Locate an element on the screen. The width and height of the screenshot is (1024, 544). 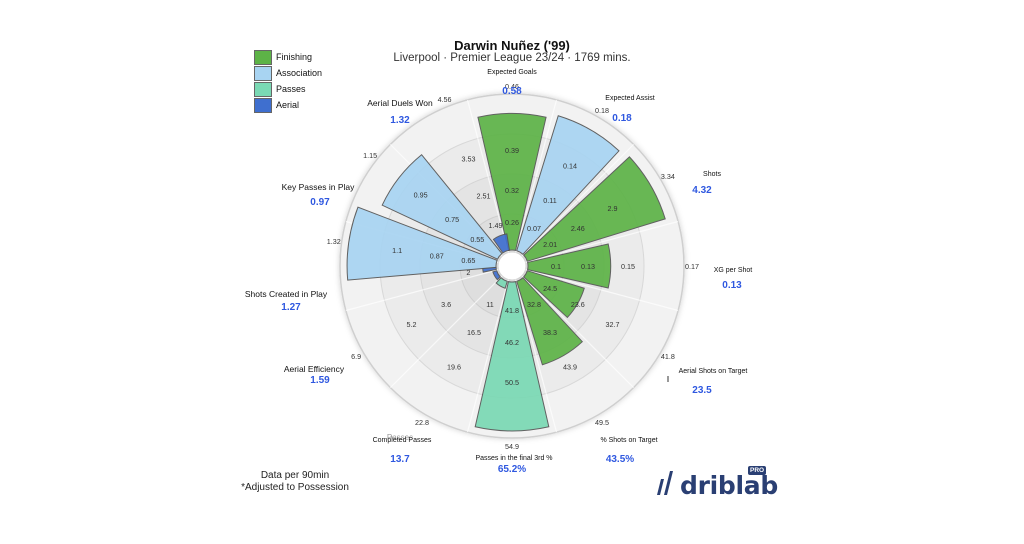
tick-label: 2.01 is located at coordinates (550, 244).